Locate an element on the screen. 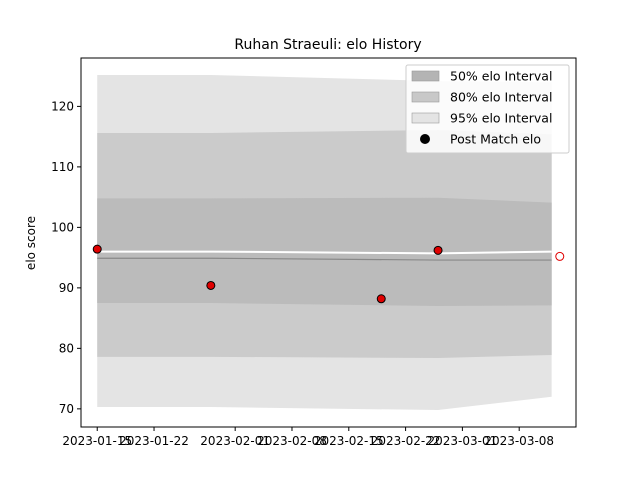  legend-swatch-80-elo-interval is located at coordinates (425, 97).